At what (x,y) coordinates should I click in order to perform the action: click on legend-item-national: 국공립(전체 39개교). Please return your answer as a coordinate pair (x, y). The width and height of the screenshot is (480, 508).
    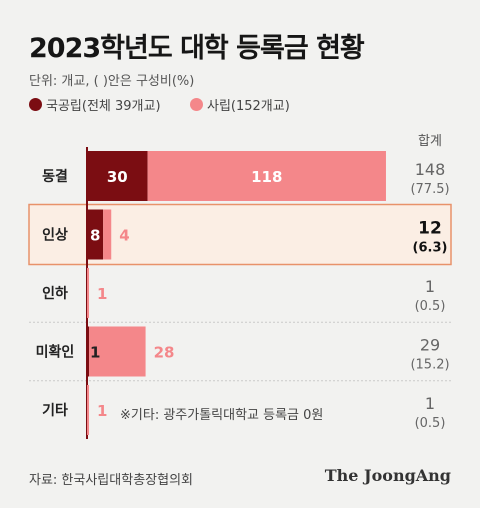
    Looking at the image, I should click on (95, 104).